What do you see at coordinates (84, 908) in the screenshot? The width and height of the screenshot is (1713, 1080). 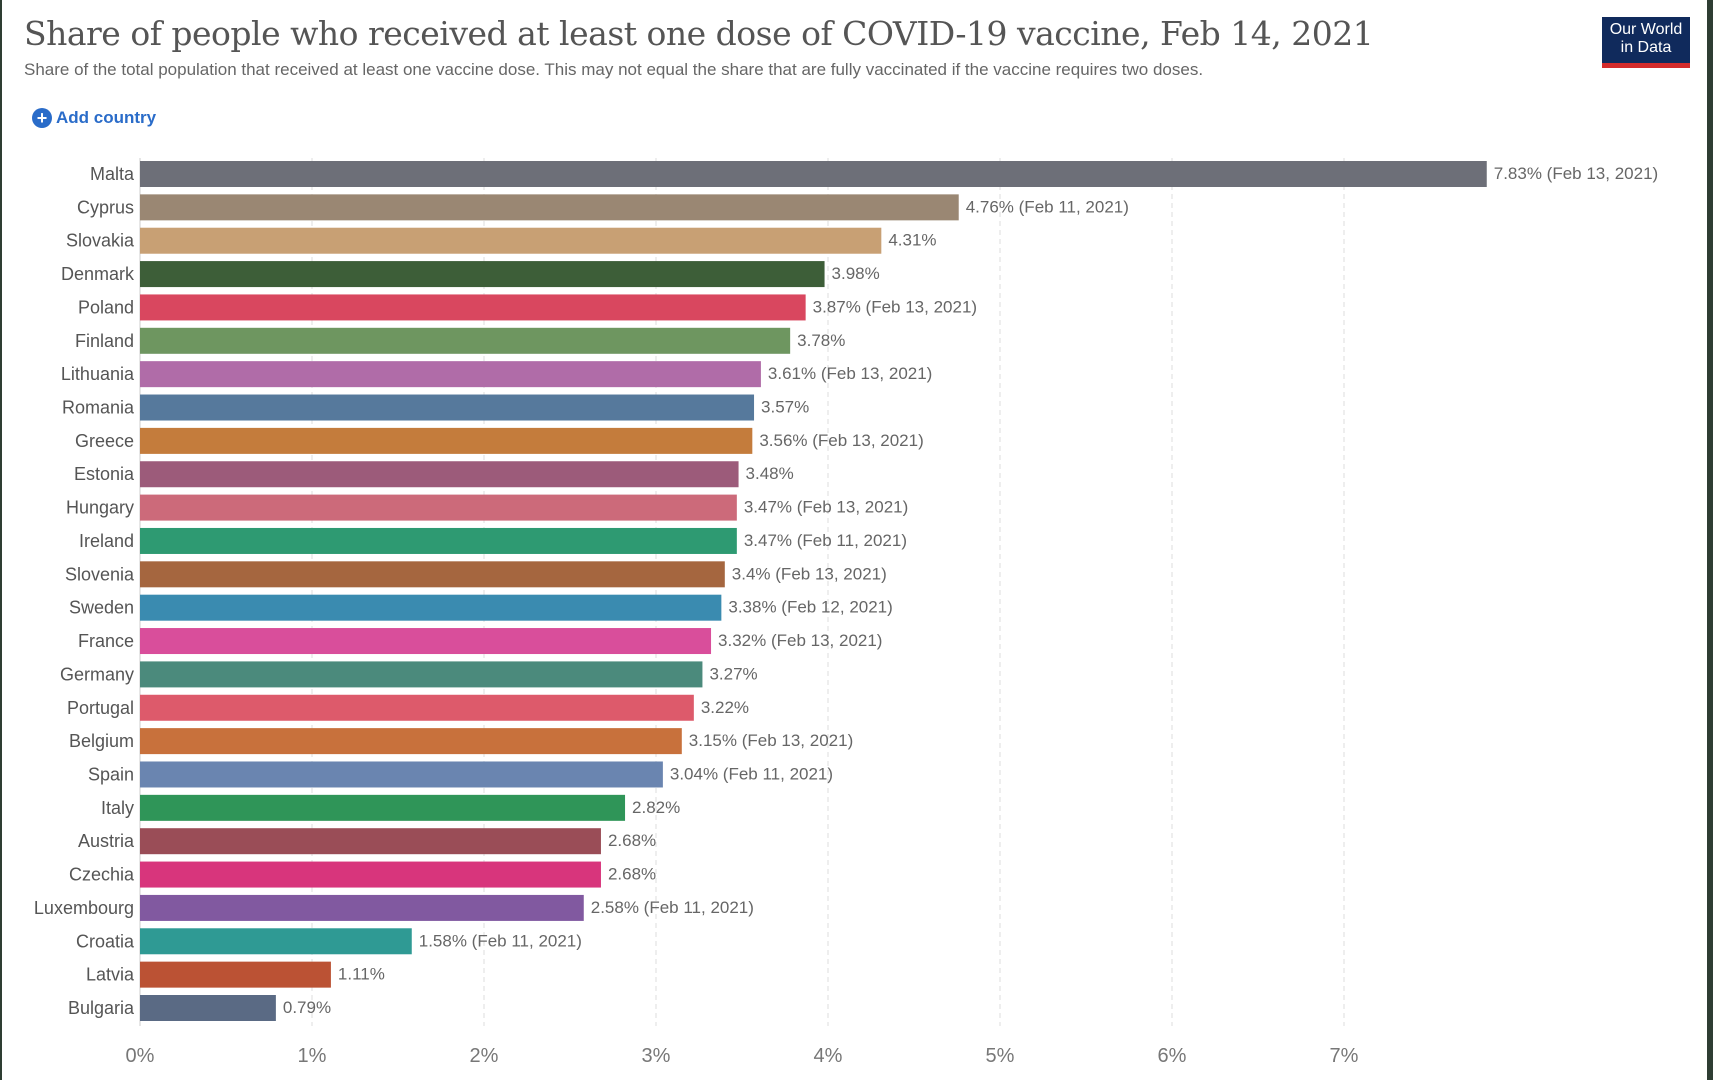 I see `category-label: Luxembourg` at bounding box center [84, 908].